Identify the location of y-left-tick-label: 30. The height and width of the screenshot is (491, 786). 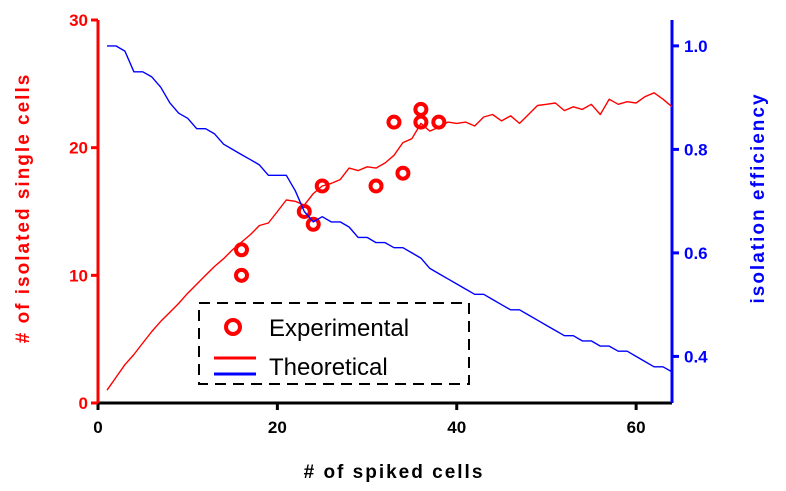
(78, 20).